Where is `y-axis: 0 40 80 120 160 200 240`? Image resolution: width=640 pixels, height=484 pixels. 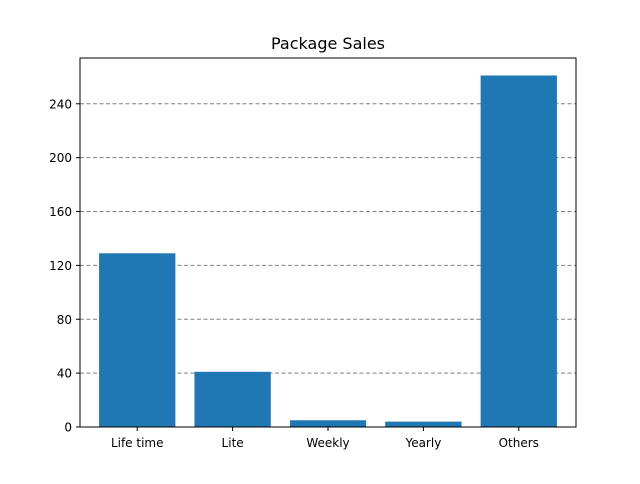 y-axis: 0 40 80 120 160 200 240 is located at coordinates (64, 266).